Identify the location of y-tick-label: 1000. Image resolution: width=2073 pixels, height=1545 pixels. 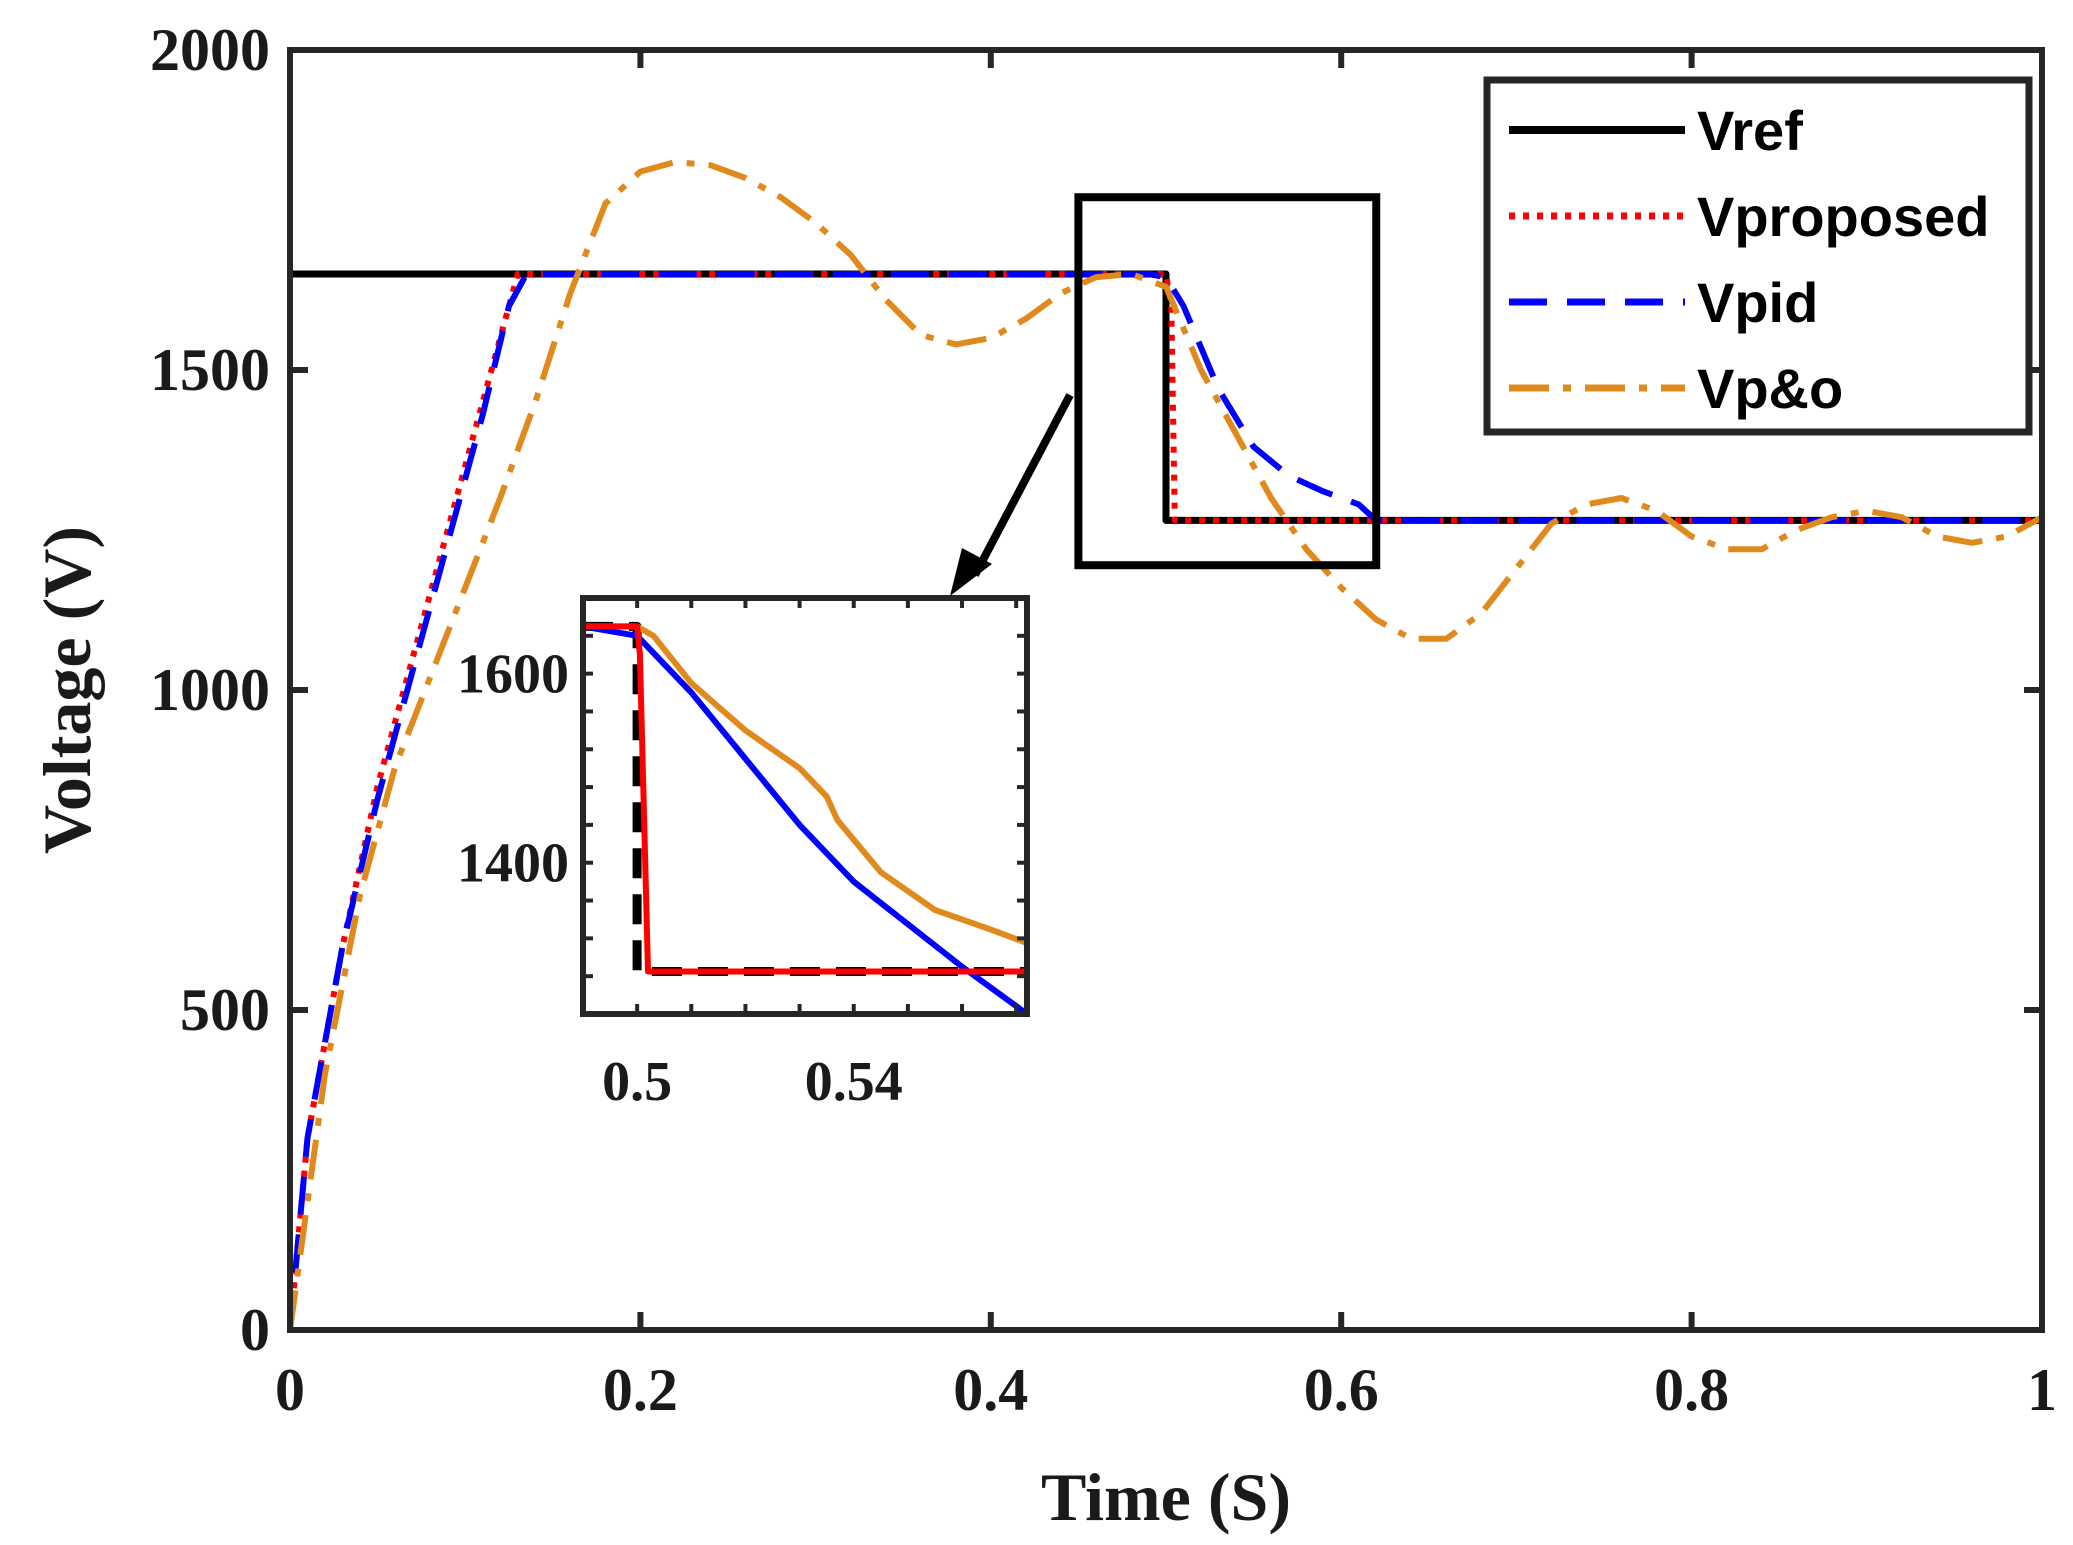
(210, 690).